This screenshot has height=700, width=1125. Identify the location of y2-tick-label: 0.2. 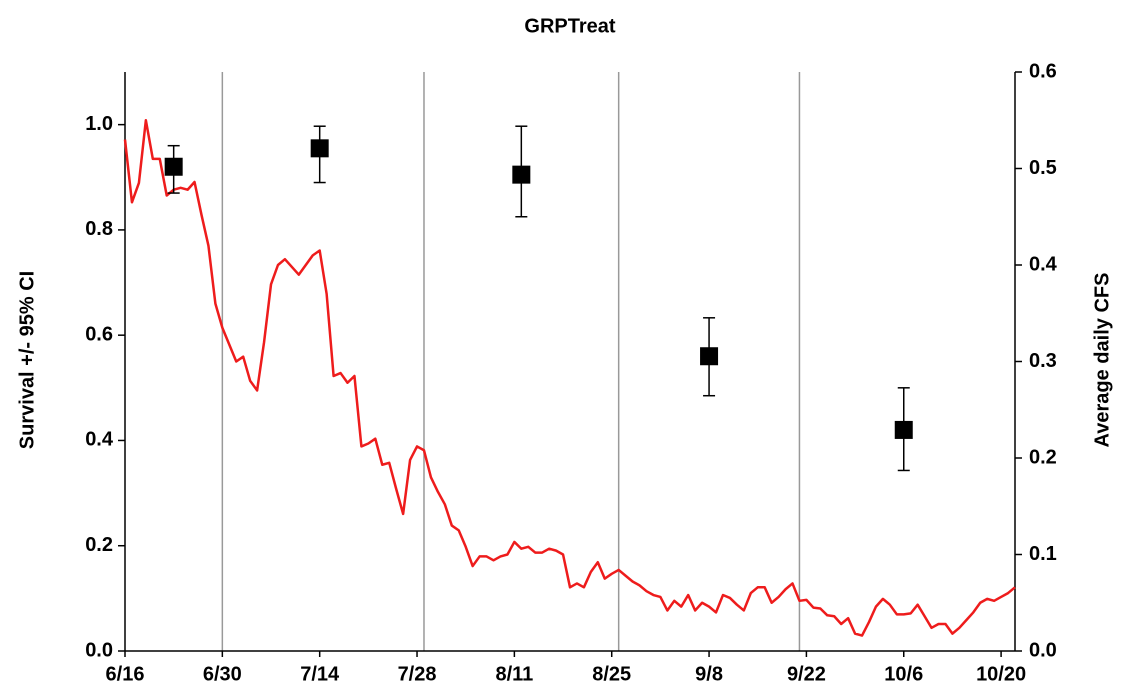
(1043, 457).